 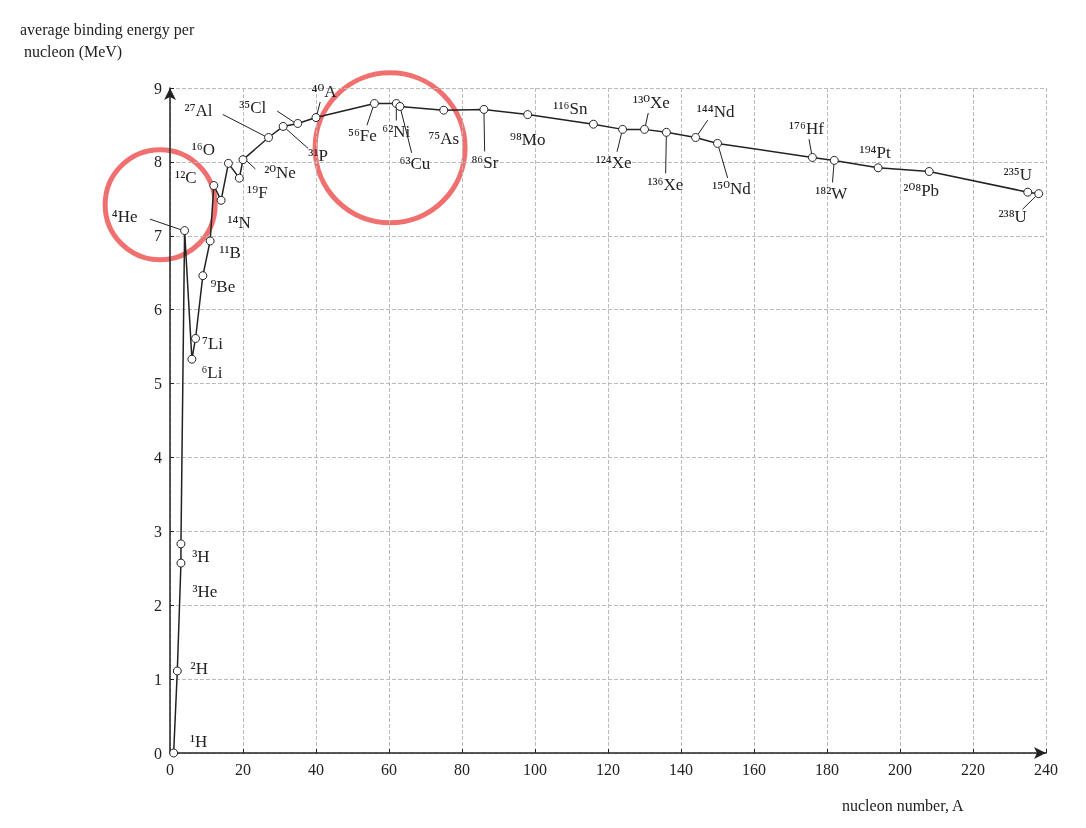 What do you see at coordinates (243, 769) in the screenshot?
I see `x-tick-label: 20` at bounding box center [243, 769].